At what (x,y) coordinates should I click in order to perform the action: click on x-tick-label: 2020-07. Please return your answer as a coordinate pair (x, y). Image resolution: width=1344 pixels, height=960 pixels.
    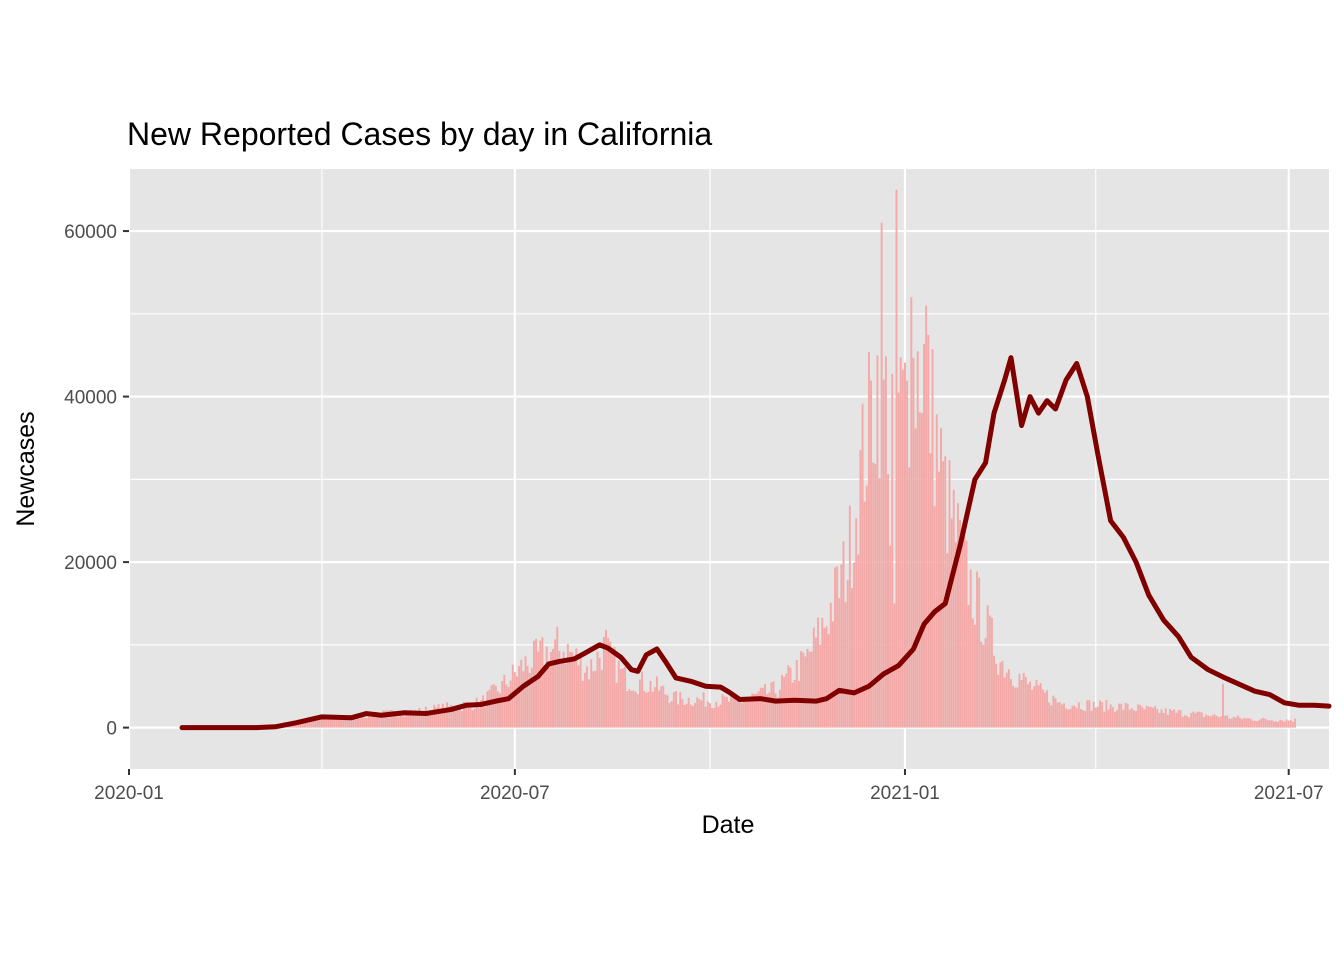
    Looking at the image, I should click on (515, 793).